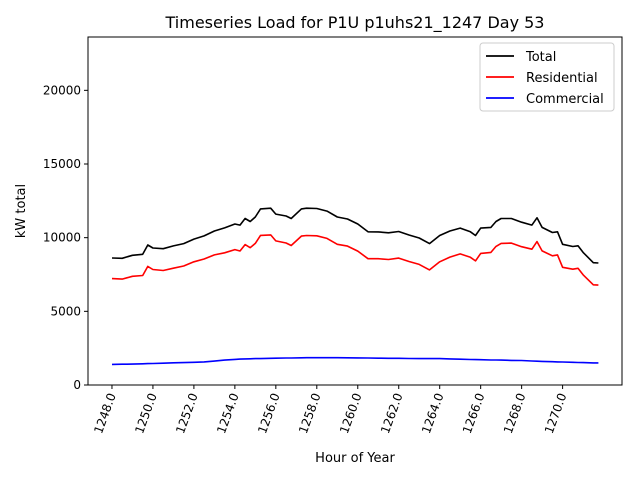 The height and width of the screenshot is (484, 640). Describe the element at coordinates (562, 78) in the screenshot. I see `legend-label-residential: Residential` at that location.